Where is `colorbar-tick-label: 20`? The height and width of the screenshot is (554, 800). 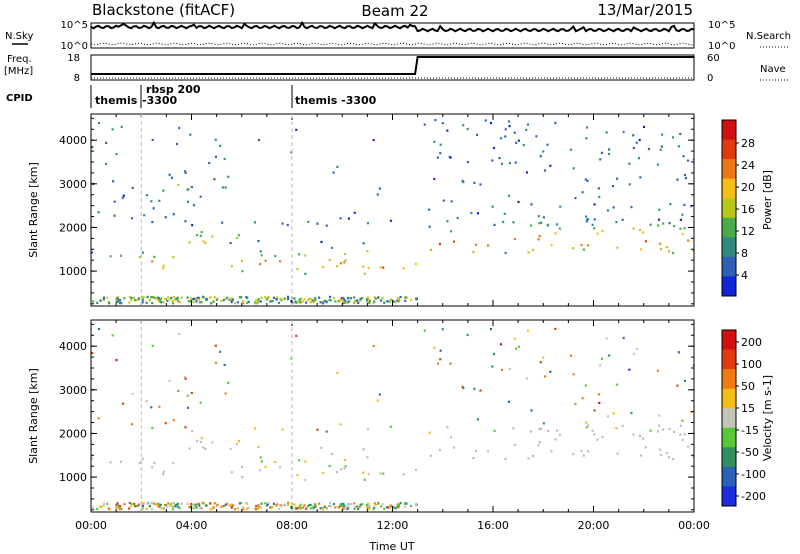
colorbar-tick-label: 20 is located at coordinates (748, 187).